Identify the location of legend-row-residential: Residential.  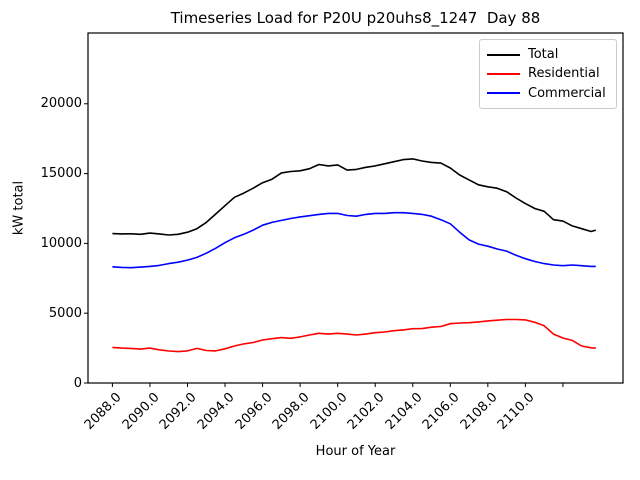
(548, 73).